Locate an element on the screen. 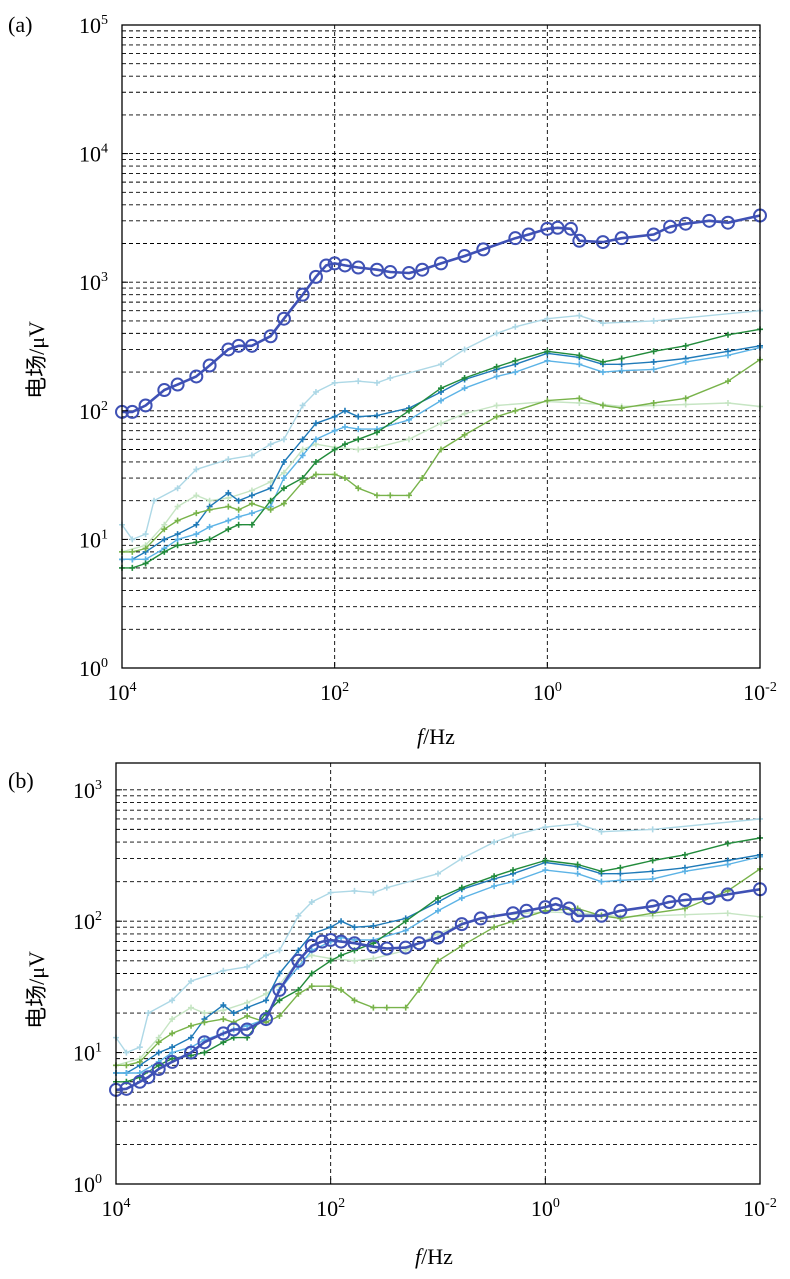  panel-a-xlabel: f/Hz is located at coordinates (436, 736).